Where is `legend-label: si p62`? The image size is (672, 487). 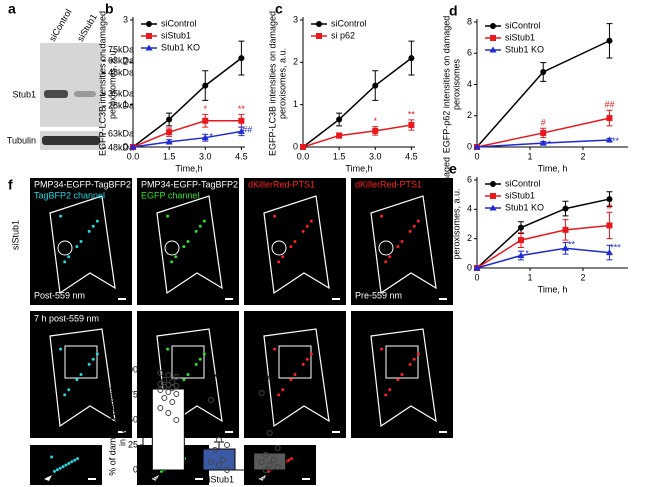 legend-label: si p62 is located at coordinates (343, 35).